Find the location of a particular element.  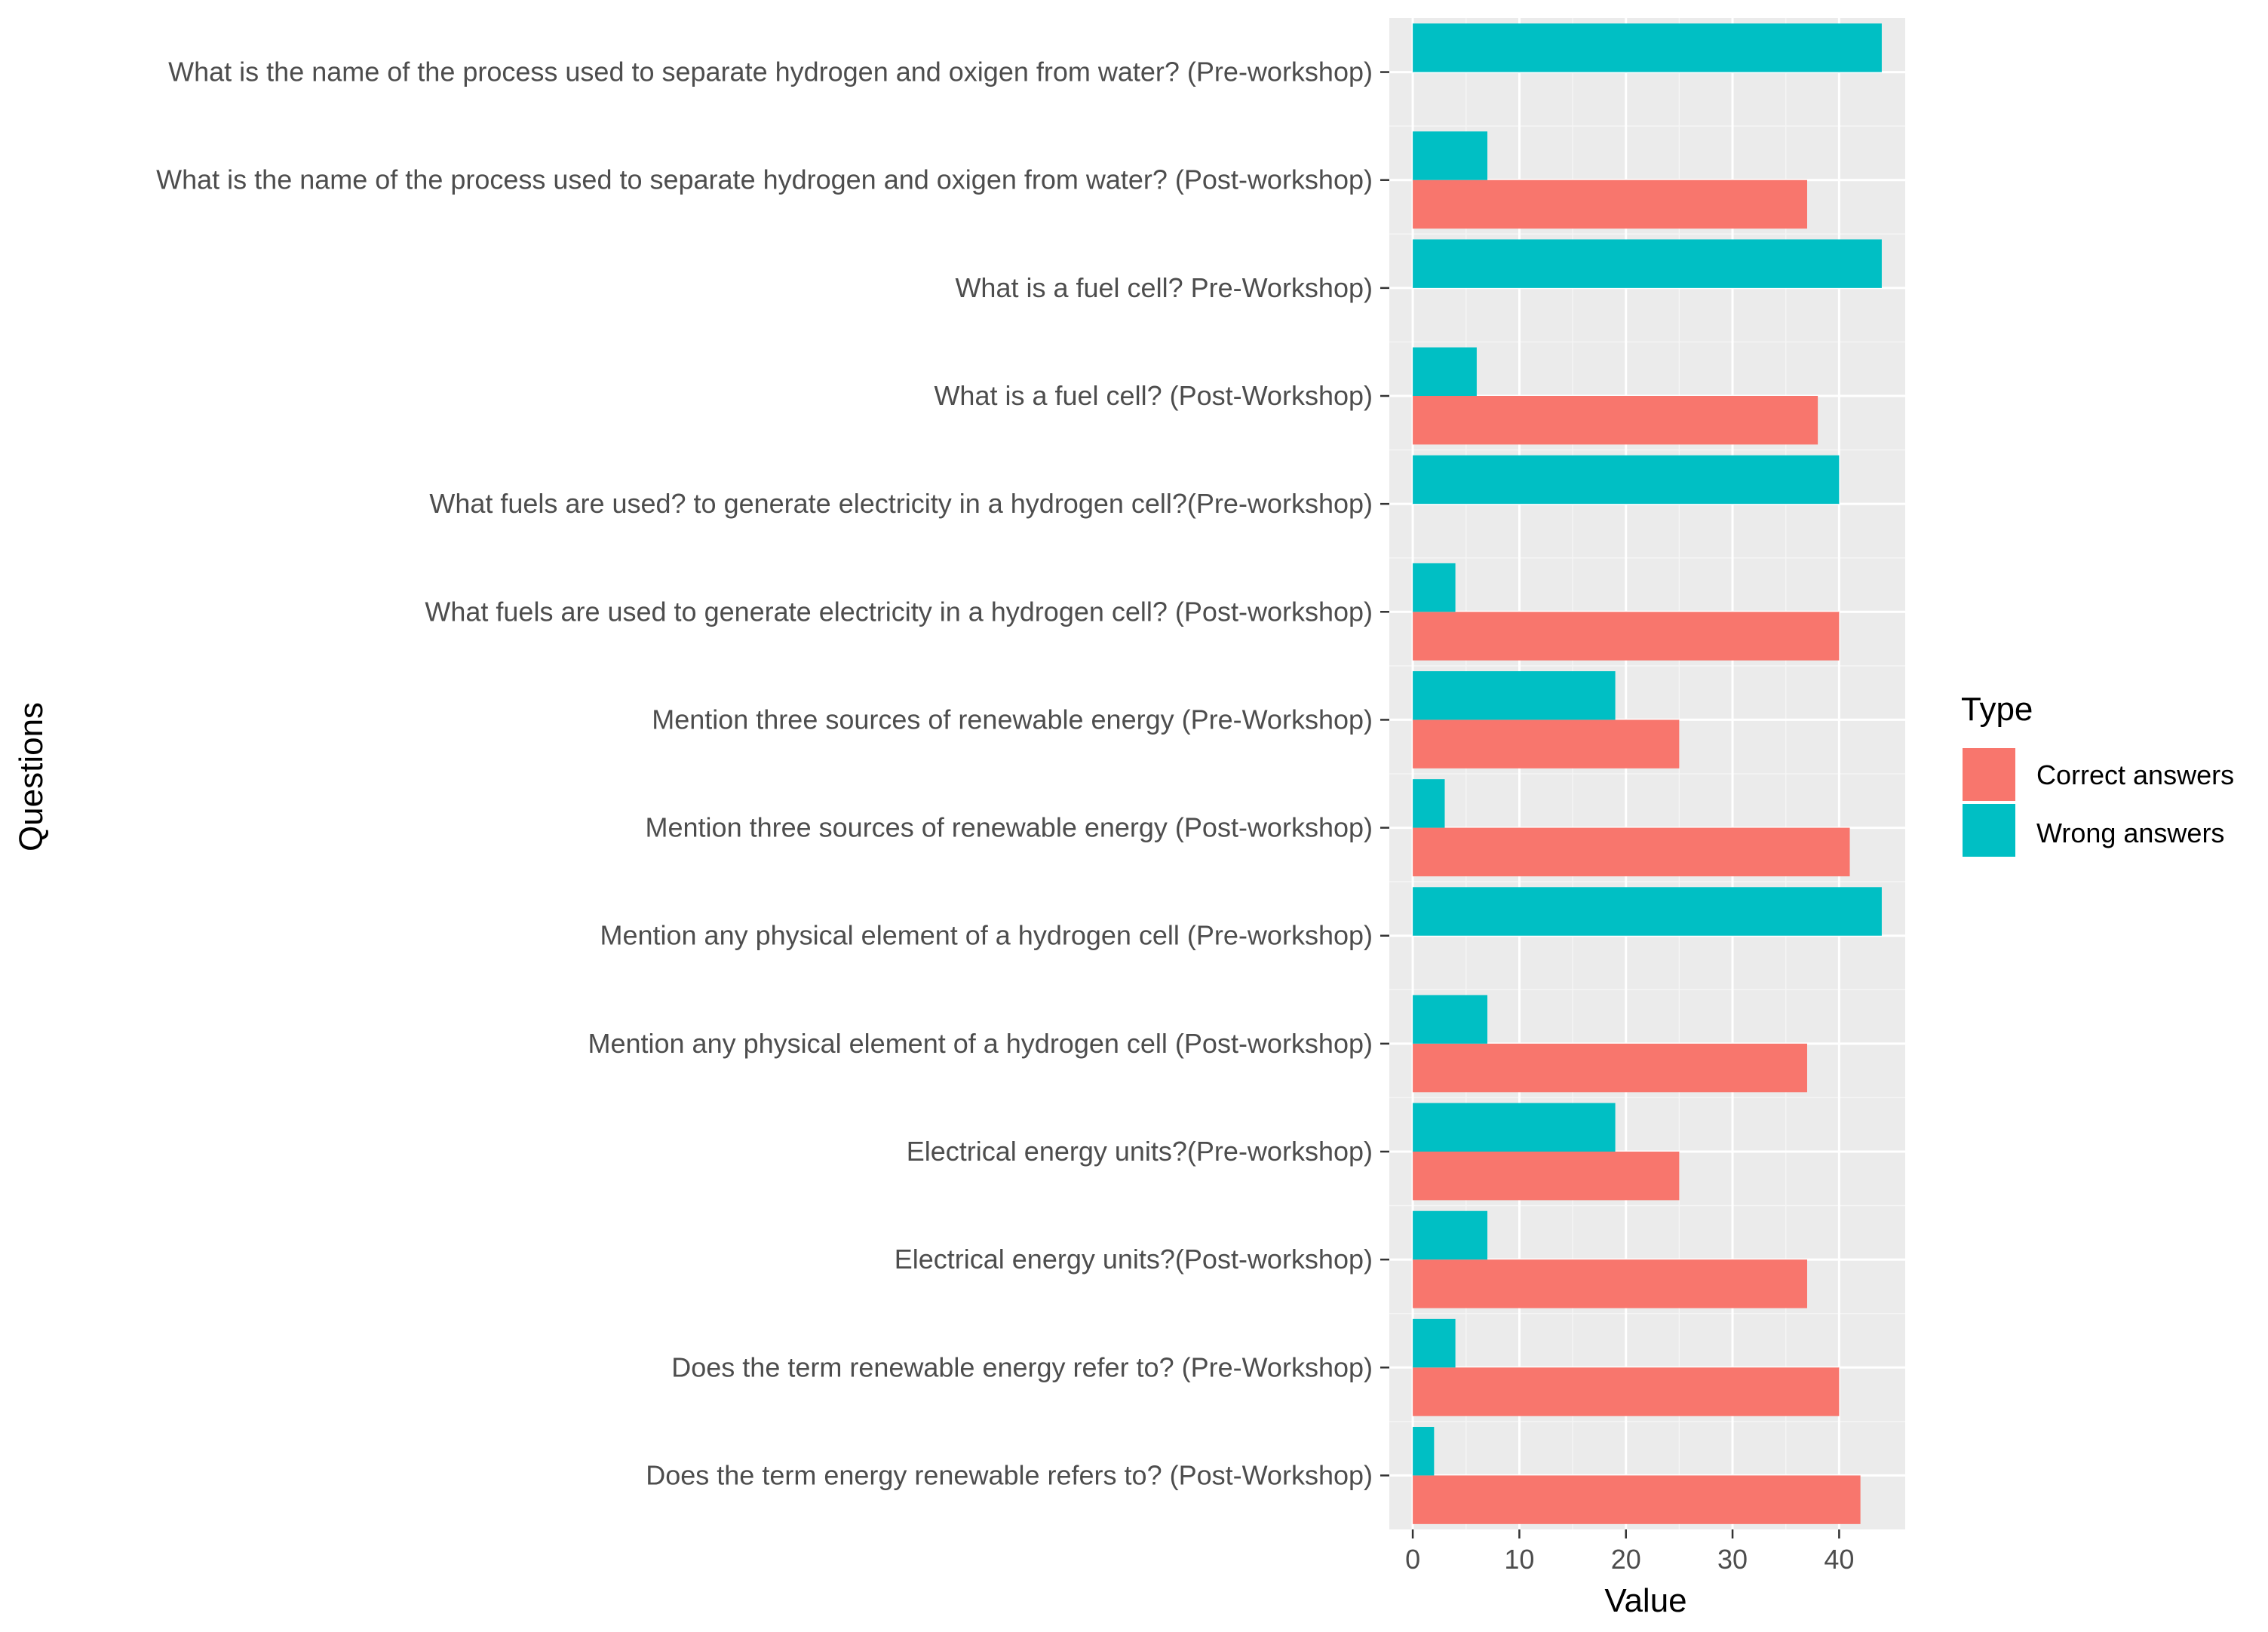

legend-label-wrong-answers: Wrong answers is located at coordinates (2130, 833).